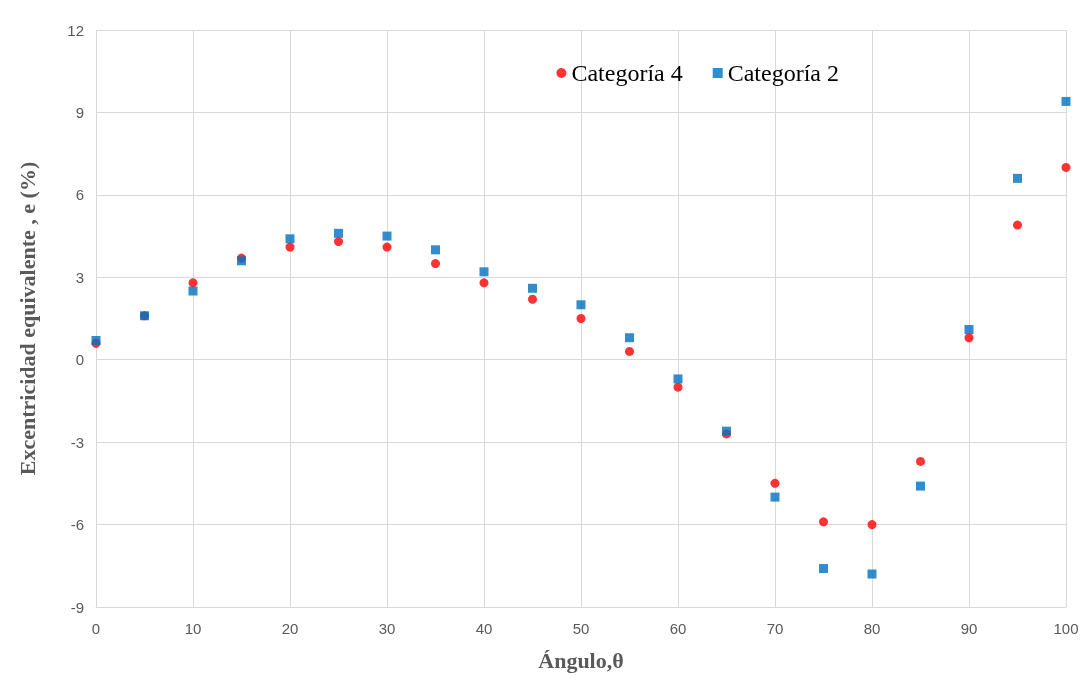  Describe the element at coordinates (484, 628) in the screenshot. I see `x-tick-label: 40` at that location.